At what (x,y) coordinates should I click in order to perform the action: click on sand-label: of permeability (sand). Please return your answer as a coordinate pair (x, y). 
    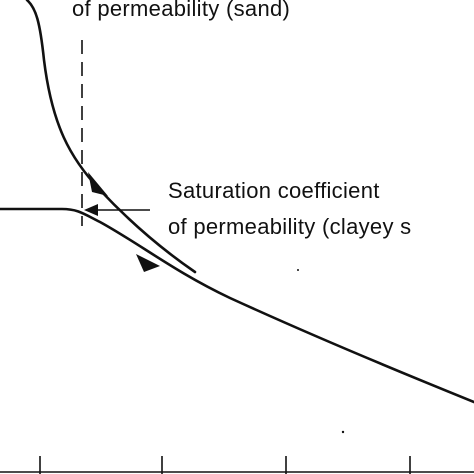
    Looking at the image, I should click on (181, 10).